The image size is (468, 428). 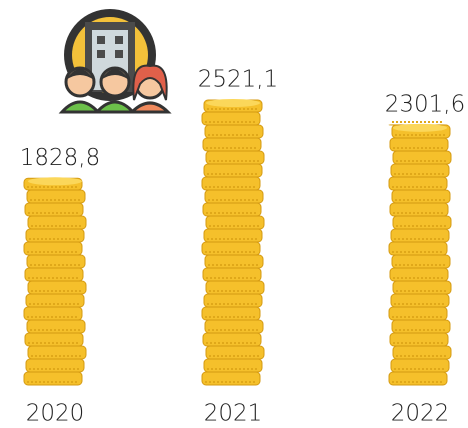 I want to click on value-label: 2301,6, so click(x=425, y=104).